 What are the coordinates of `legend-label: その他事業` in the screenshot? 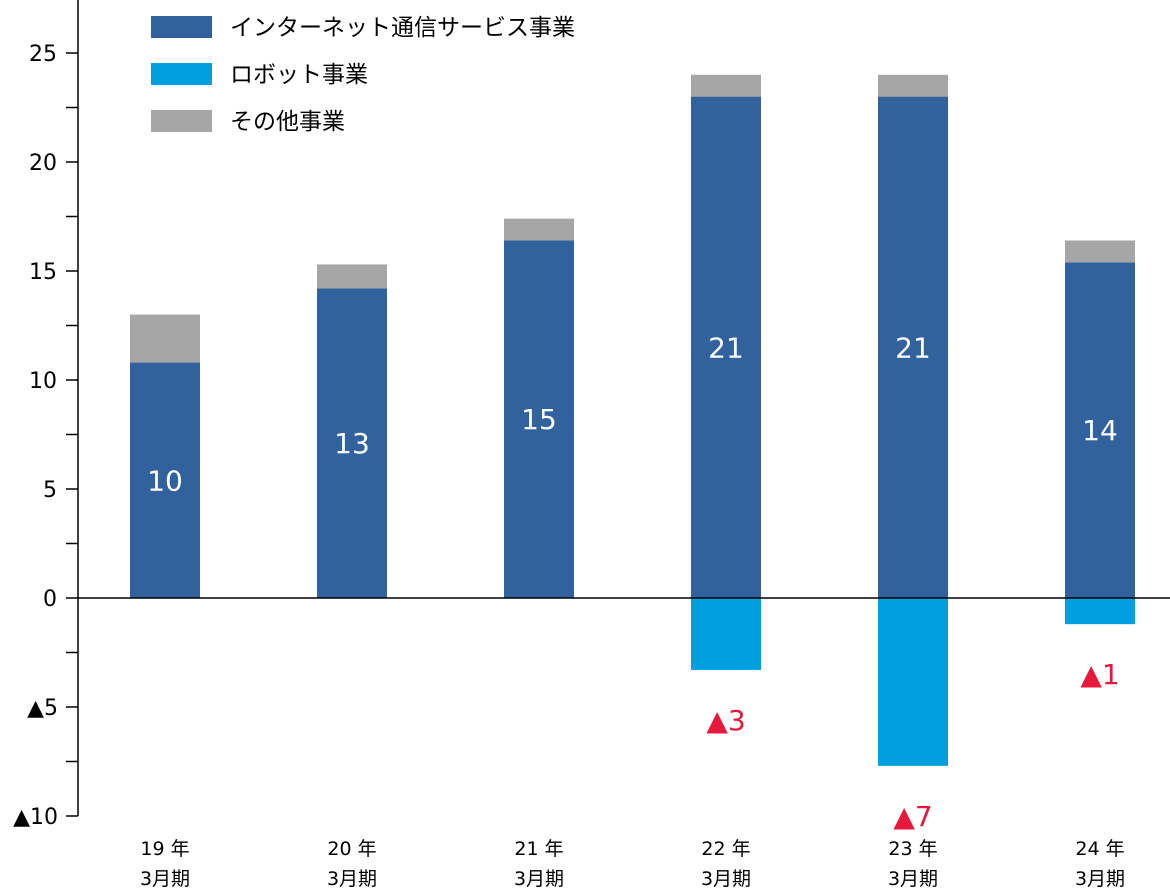 It's located at (287, 122).